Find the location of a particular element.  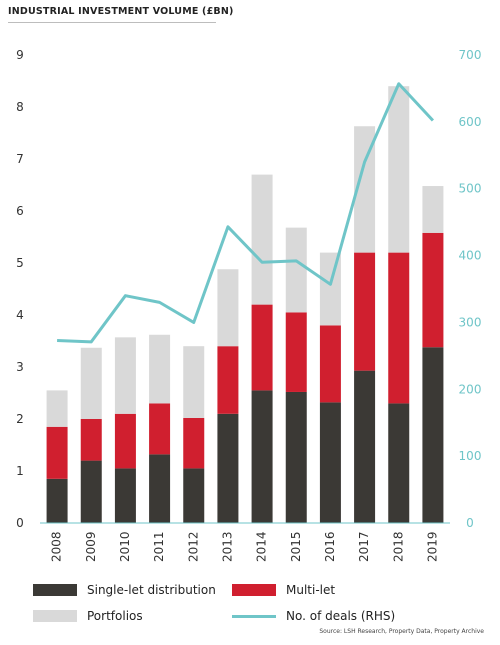

x-tick-label-2014: 2014 is located at coordinates (262, 546).